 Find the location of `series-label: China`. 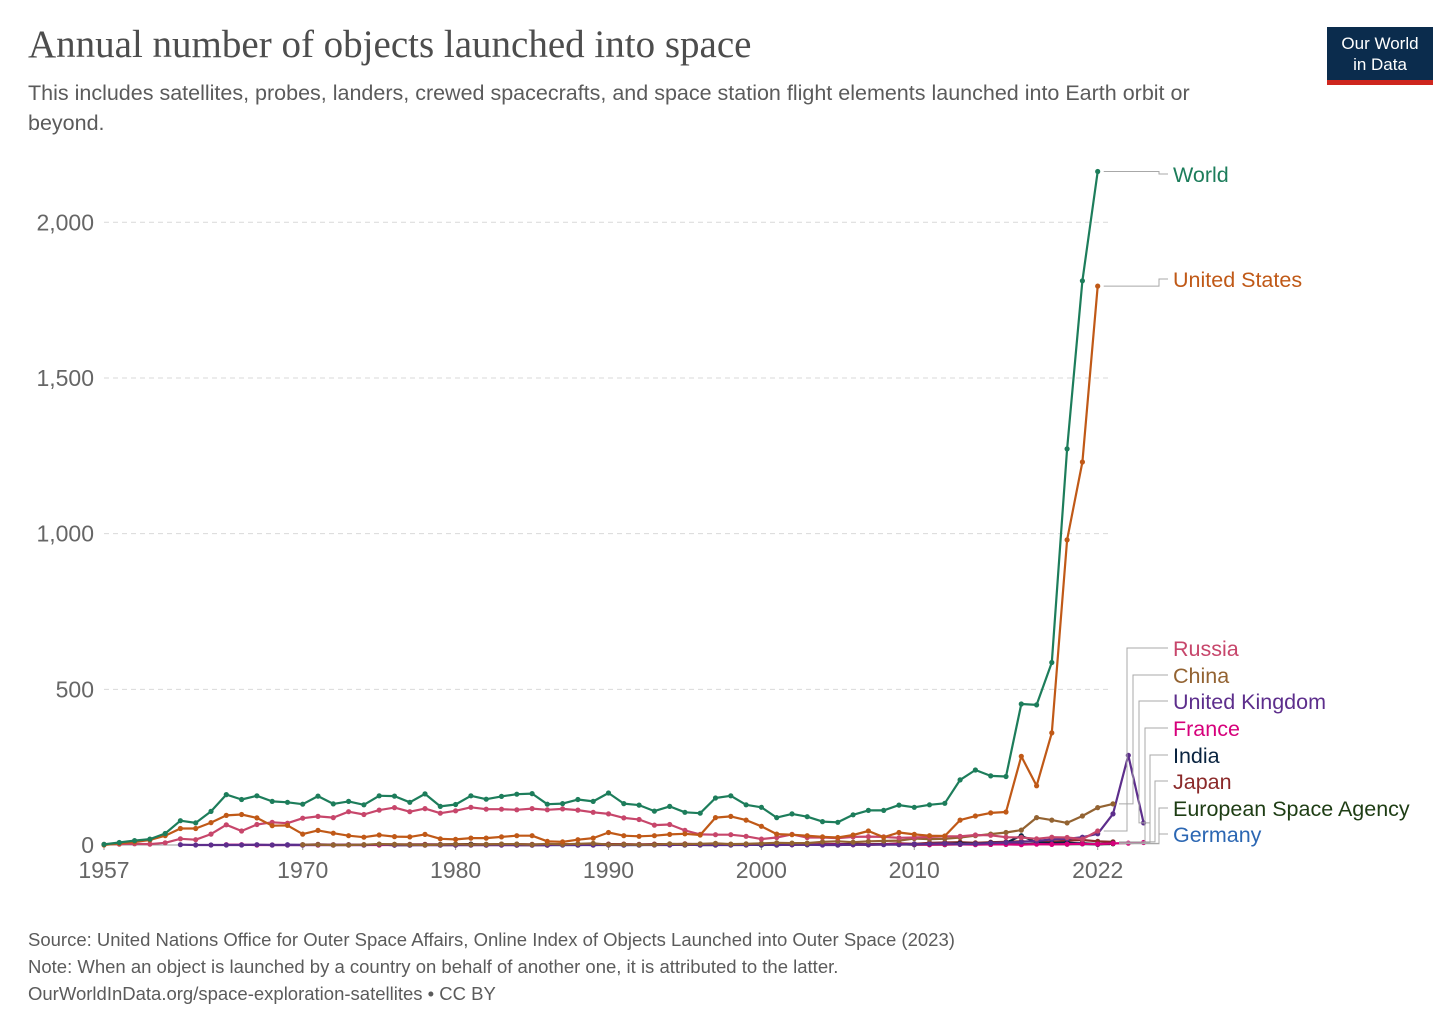

series-label: China is located at coordinates (1201, 676).